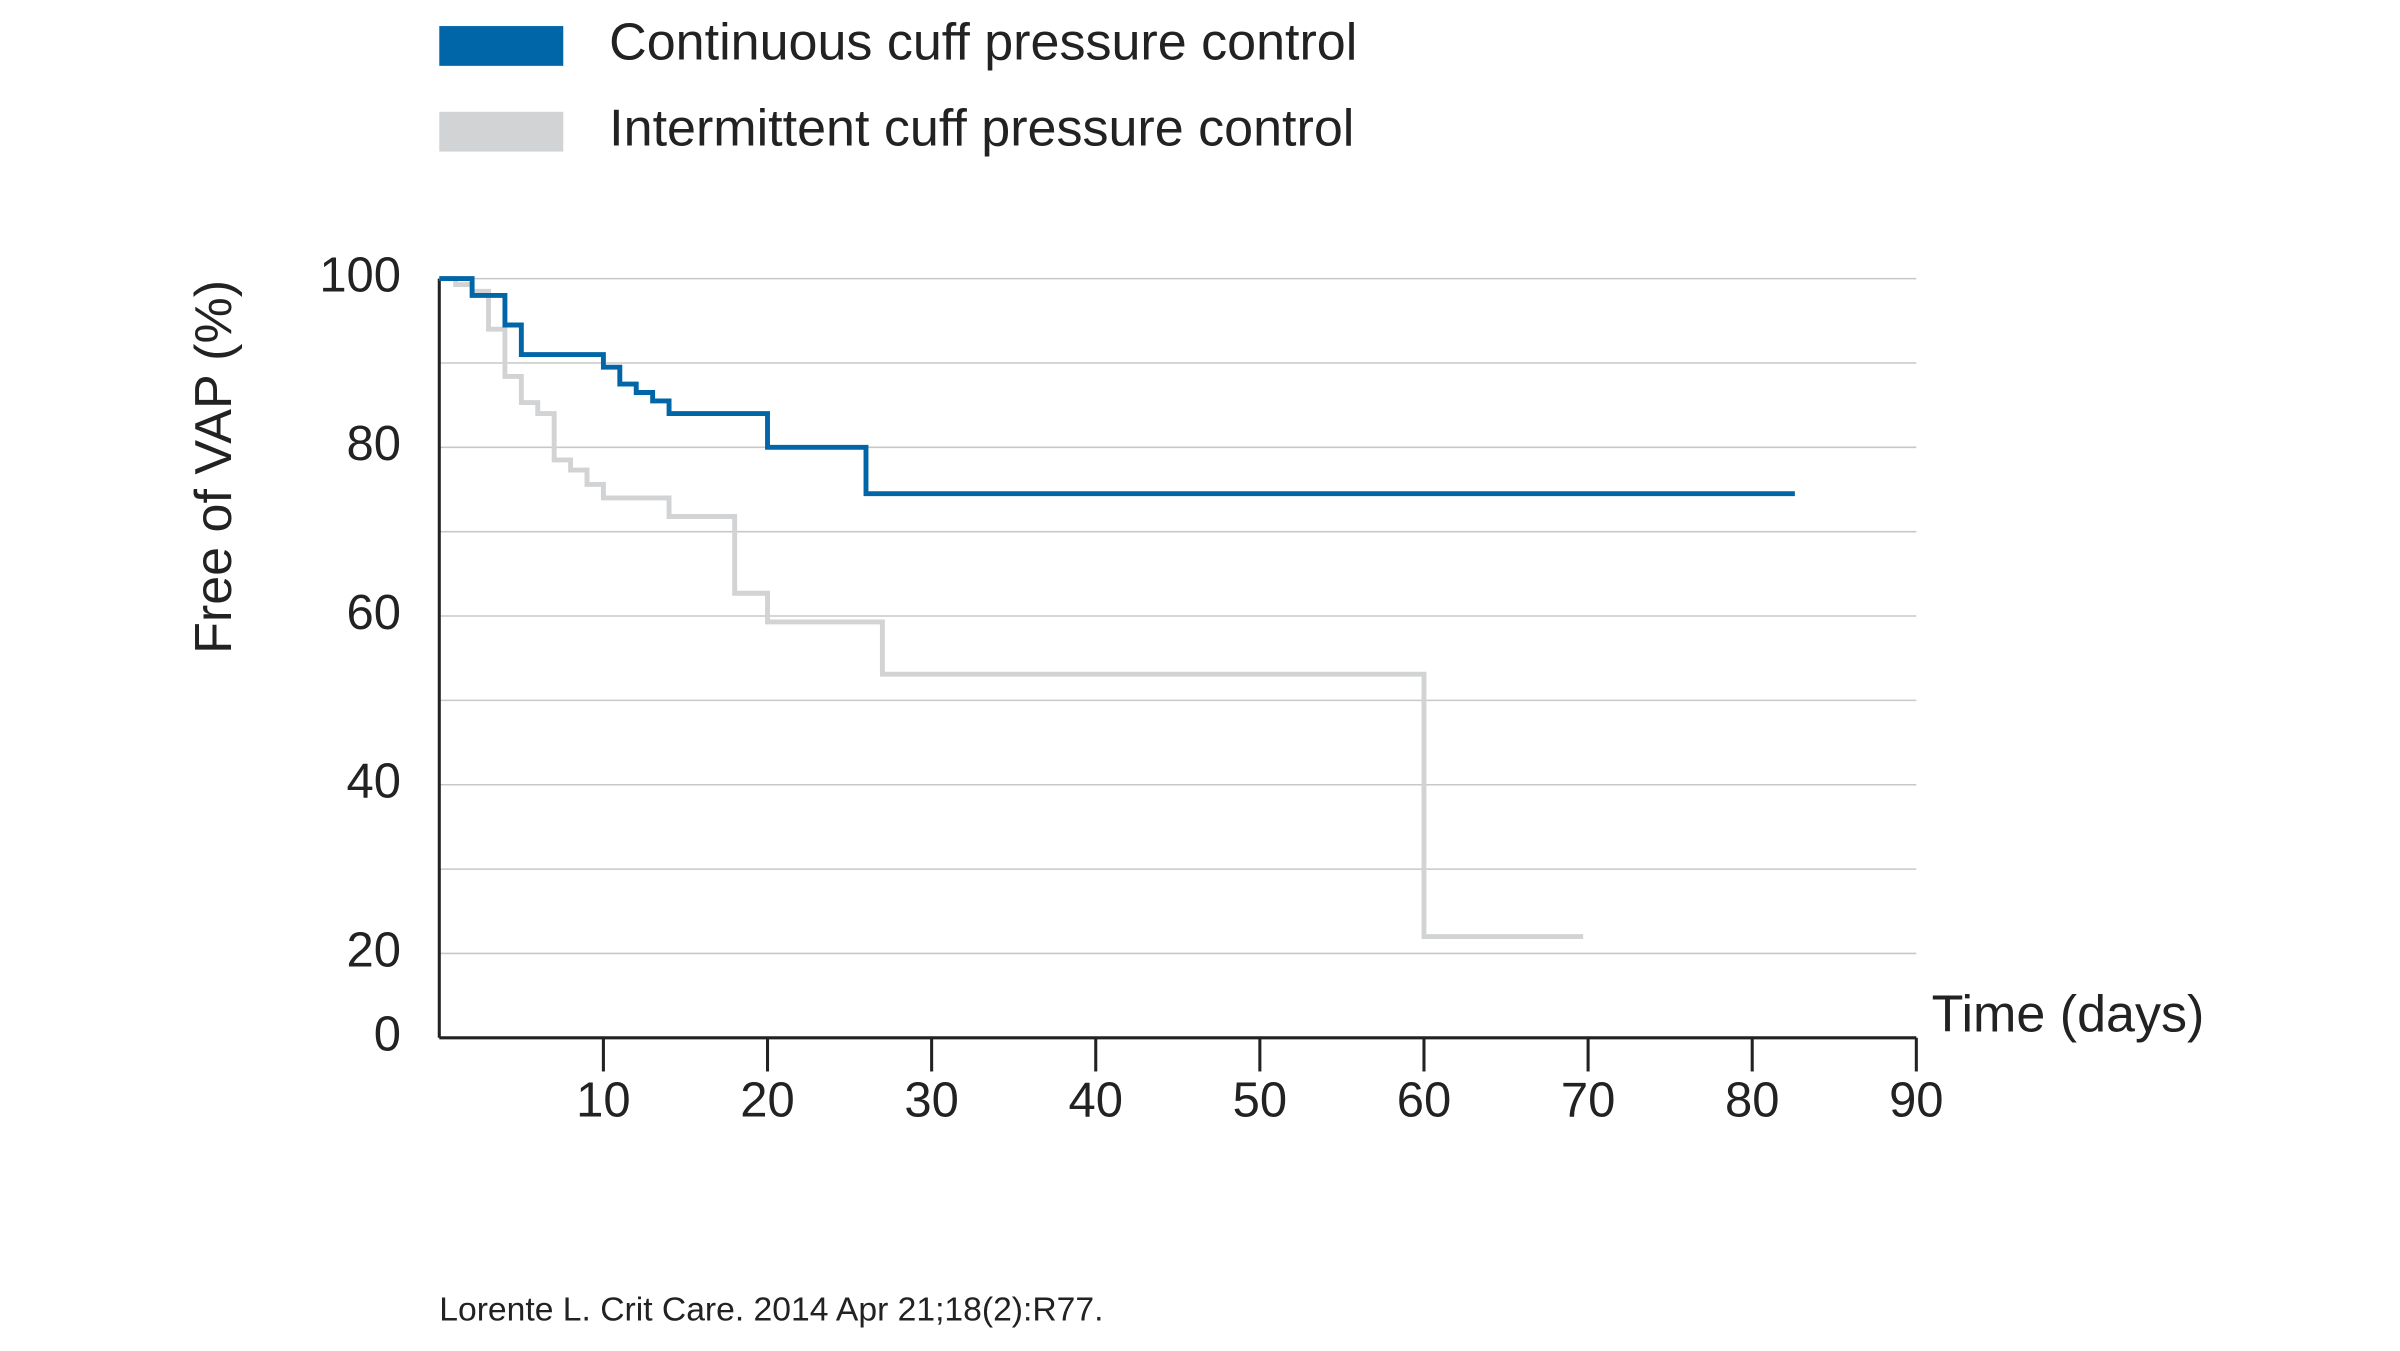 This screenshot has width=2400, height=1351. Describe the element at coordinates (767, 1101) in the screenshot. I see `x-tick-label: 20` at that location.